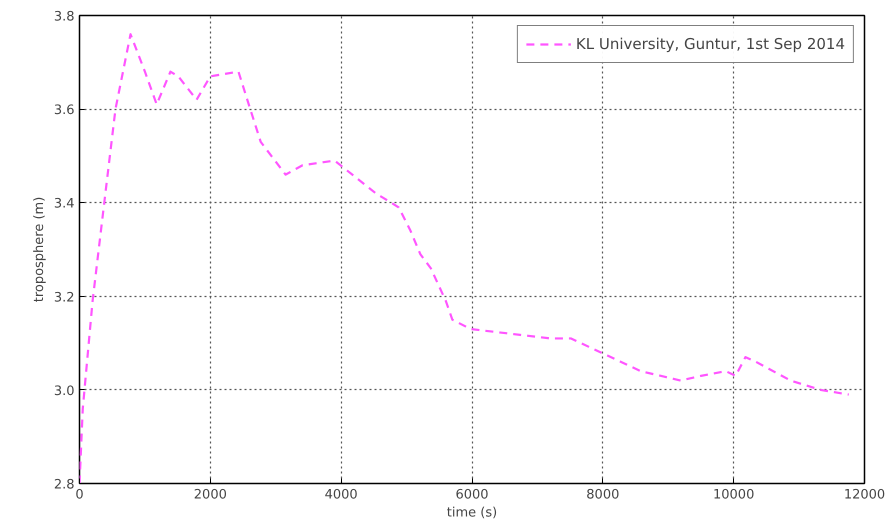 The width and height of the screenshot is (891, 531). What do you see at coordinates (865, 495) in the screenshot?
I see `x-tick-label: 12000` at bounding box center [865, 495].